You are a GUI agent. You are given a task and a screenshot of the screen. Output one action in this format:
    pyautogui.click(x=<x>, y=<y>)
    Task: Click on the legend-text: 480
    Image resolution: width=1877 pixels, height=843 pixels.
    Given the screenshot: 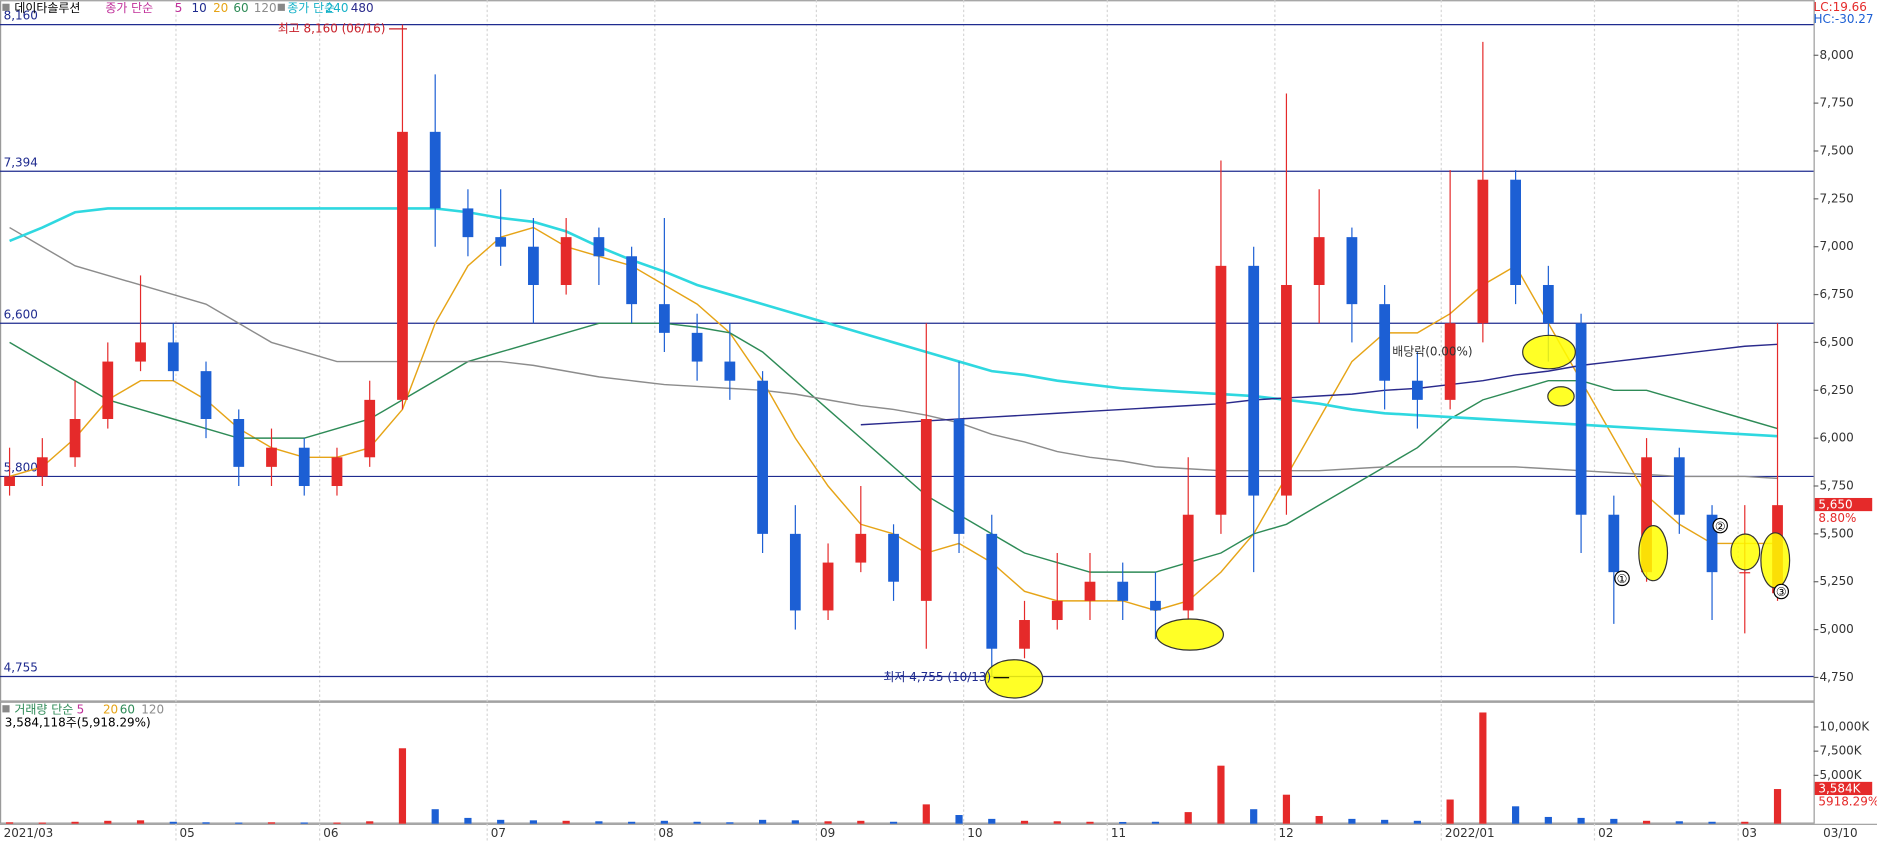 What is the action you would take?
    pyautogui.click(x=362, y=8)
    